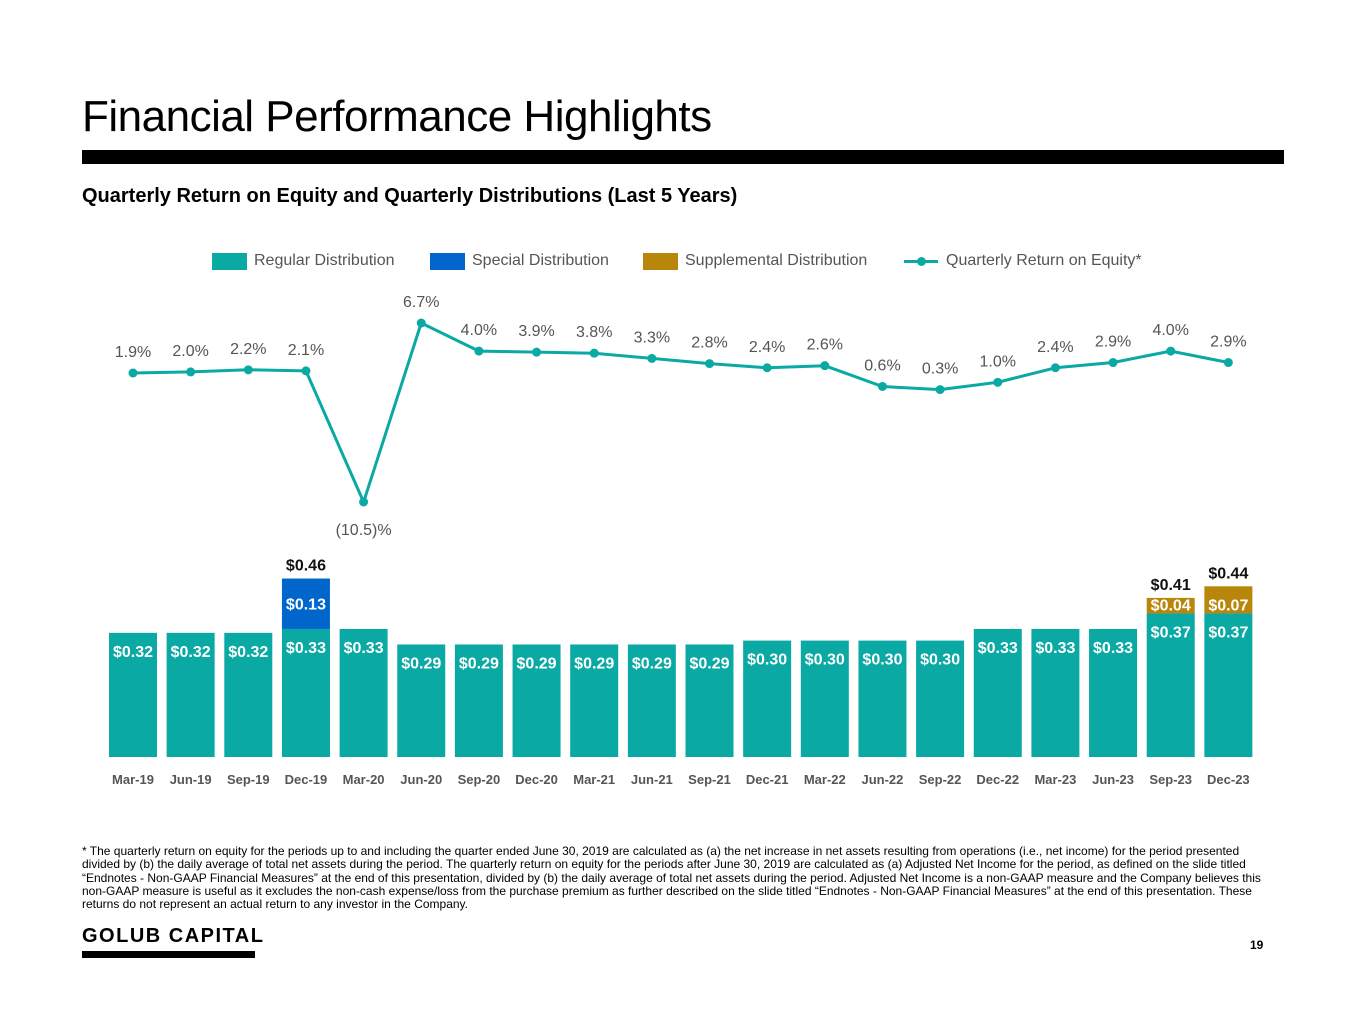  Describe the element at coordinates (190, 351) in the screenshot. I see `roe-label-Jun-19: 2.0%` at that location.